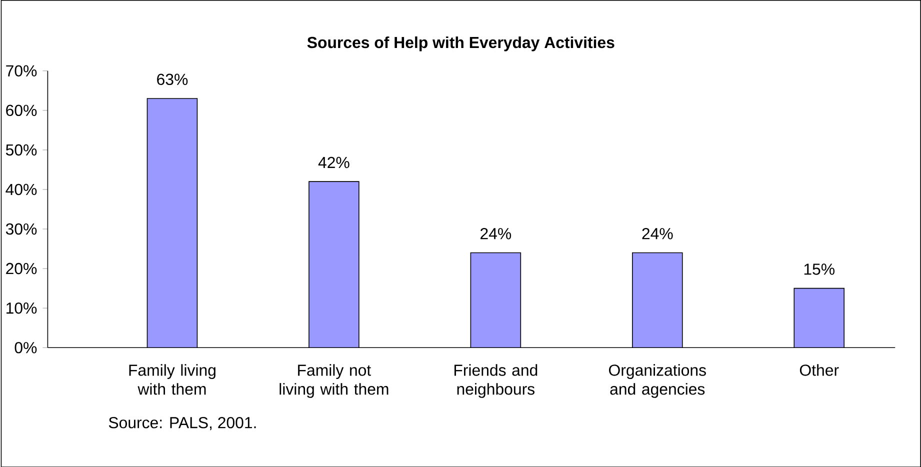 This screenshot has height=467, width=921. I want to click on chart-title: Sources of Help with Everyday Activities, so click(460, 44).